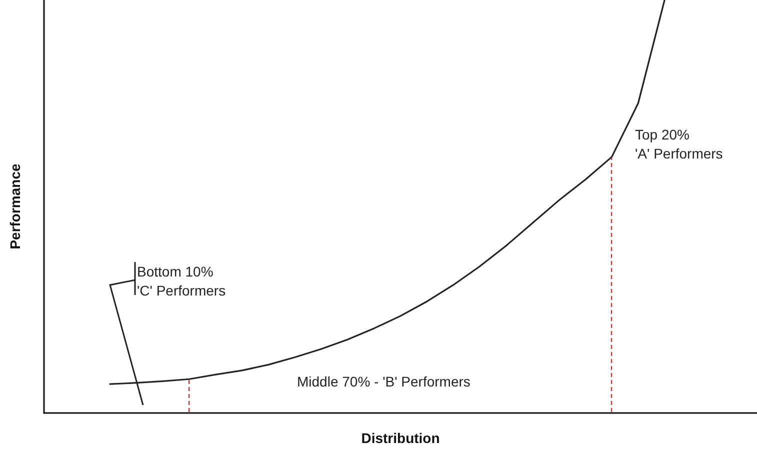  Describe the element at coordinates (679, 144) in the screenshot. I see `annotation: Top 20% 'A' Performers` at that location.